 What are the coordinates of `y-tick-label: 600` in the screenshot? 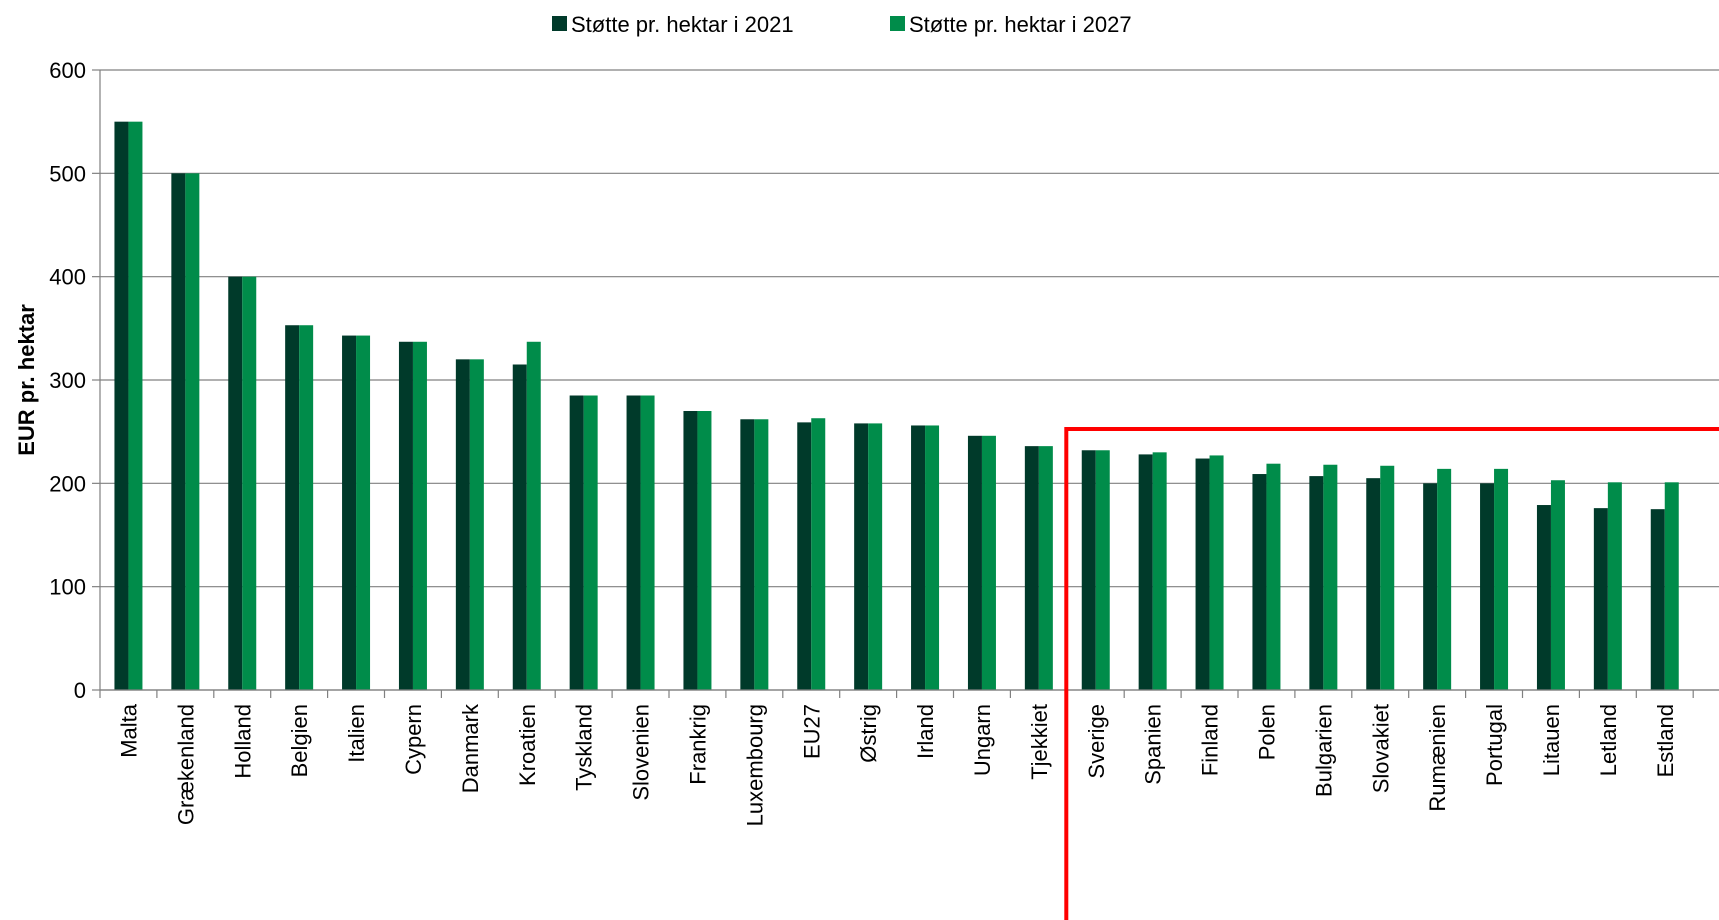 It's located at (67, 70).